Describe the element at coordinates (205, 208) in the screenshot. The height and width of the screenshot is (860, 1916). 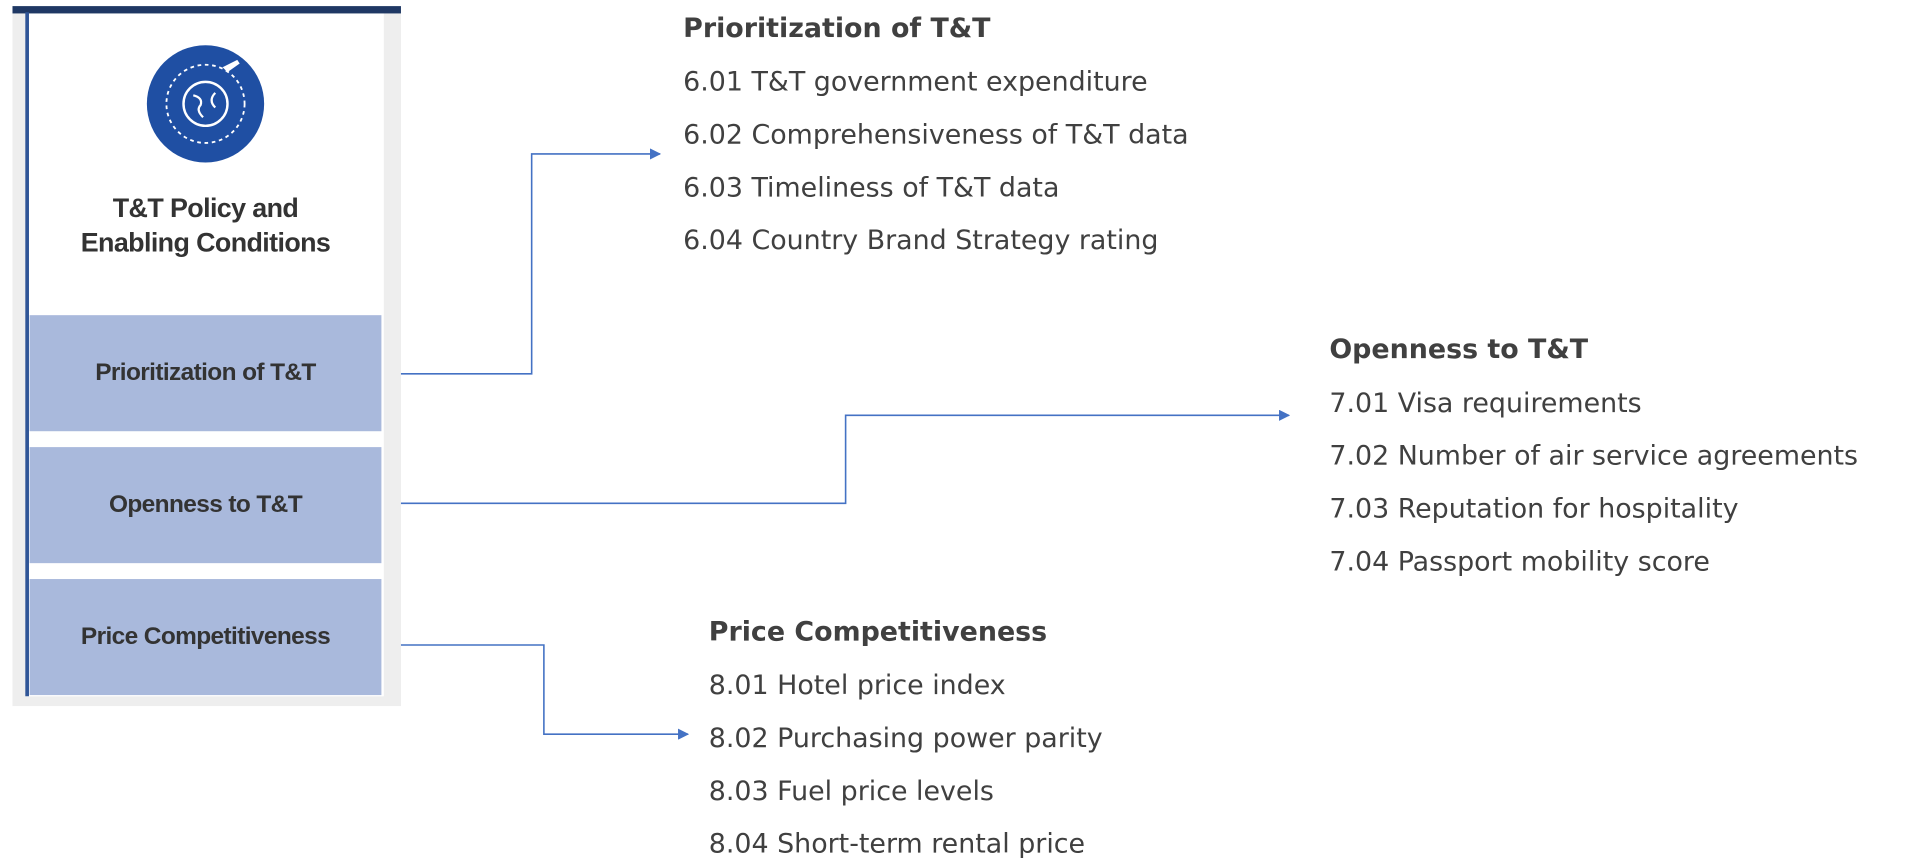
I see `panel-title: T&T Policy and` at that location.